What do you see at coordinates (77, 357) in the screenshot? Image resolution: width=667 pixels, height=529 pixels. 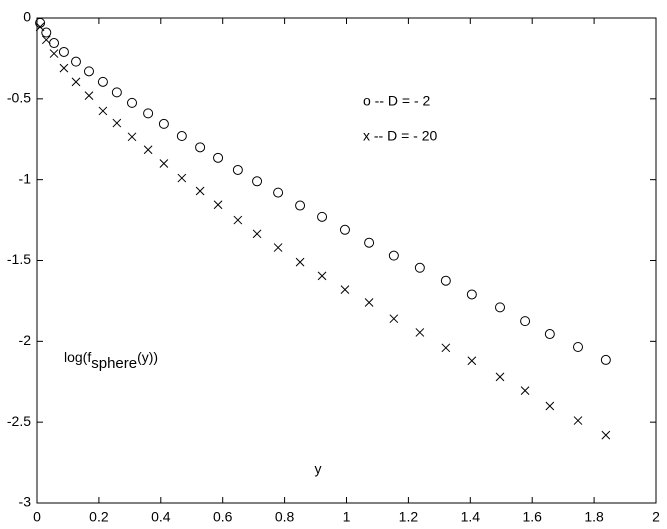 I see `y-label-part: log(f` at bounding box center [77, 357].